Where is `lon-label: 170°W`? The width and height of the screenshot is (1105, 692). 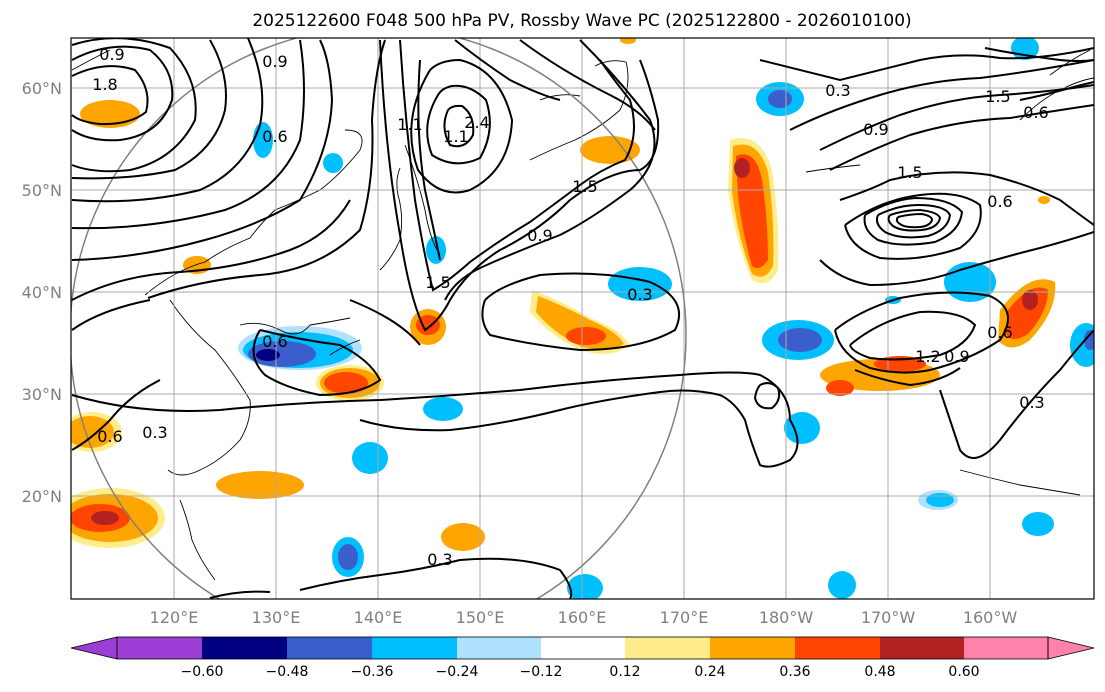
lon-label: 170°W is located at coordinates (888, 617).